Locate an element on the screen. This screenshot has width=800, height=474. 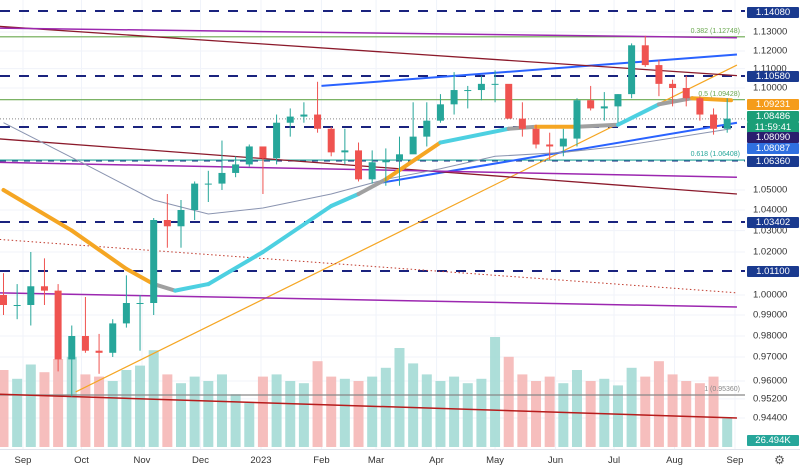
price-badge: 11:59:41 is located at coordinates (773, 127).